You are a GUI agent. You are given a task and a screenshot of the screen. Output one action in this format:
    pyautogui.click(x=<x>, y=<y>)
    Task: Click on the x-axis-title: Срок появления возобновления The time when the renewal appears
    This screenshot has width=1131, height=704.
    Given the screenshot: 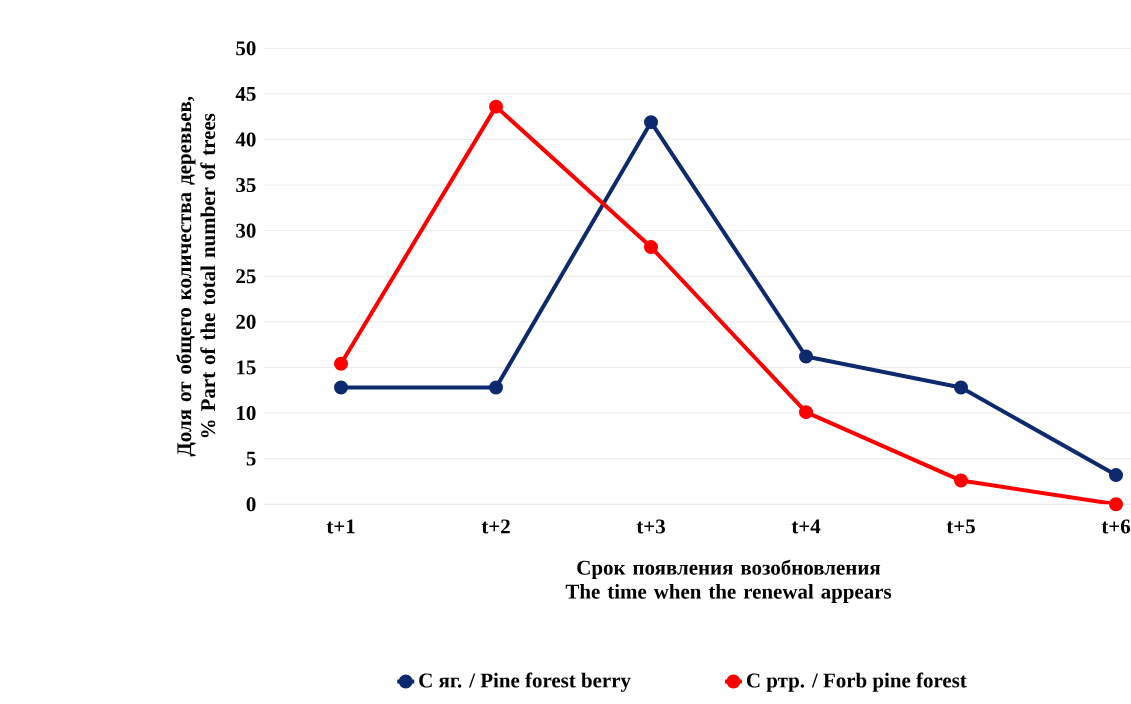 What is the action you would take?
    pyautogui.click(x=728, y=581)
    